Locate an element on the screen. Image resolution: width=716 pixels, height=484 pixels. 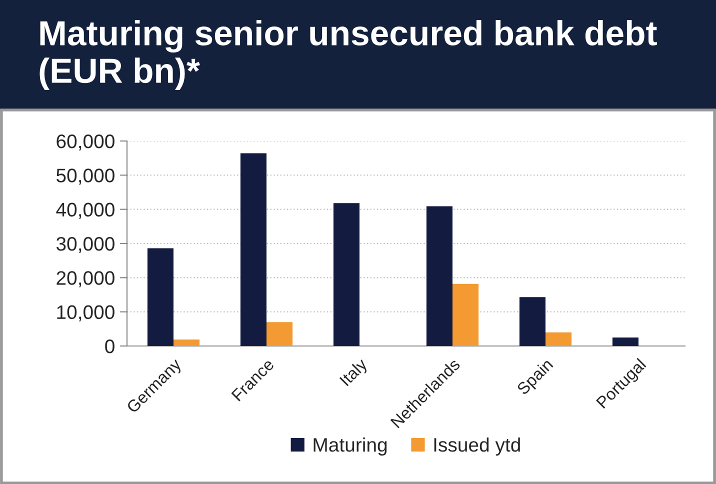
y-tick-label: 30,000 is located at coordinates (85, 245).